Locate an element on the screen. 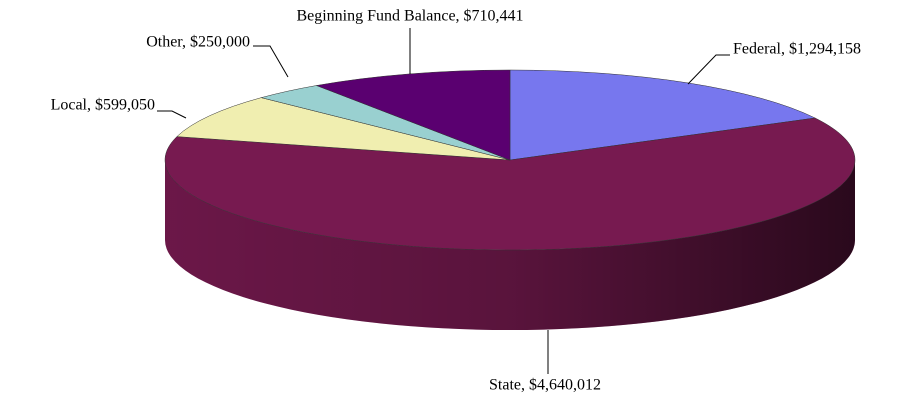 This screenshot has height=403, width=907. data-label: State, $4,640,012 is located at coordinates (545, 385).